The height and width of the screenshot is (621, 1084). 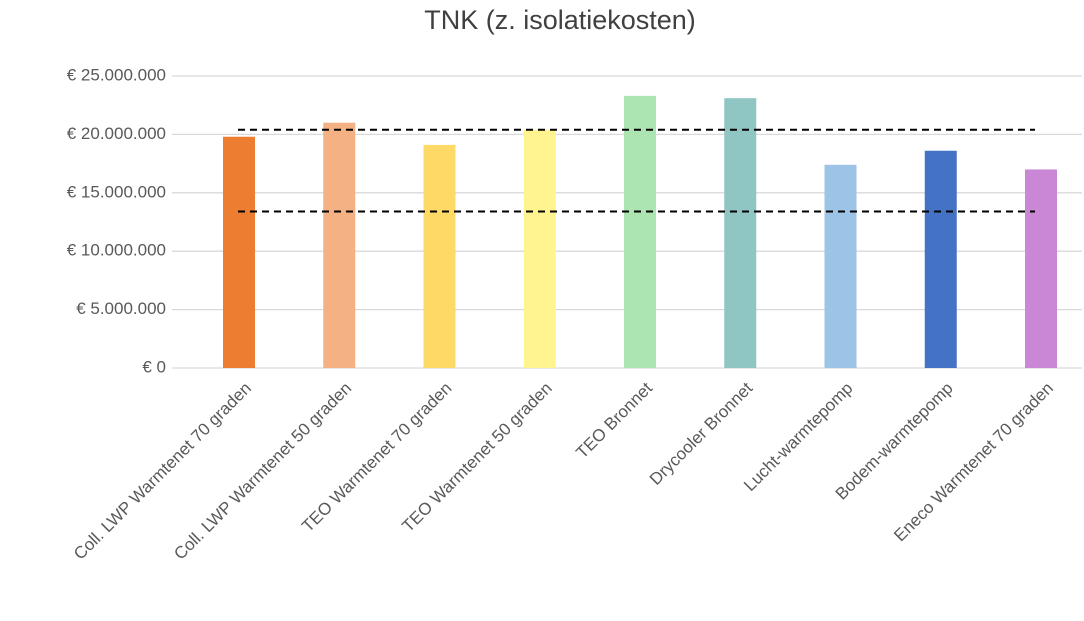 I want to click on x-tick-label: Coll. LWP Warmtenet 70 graden, so click(x=162, y=471).